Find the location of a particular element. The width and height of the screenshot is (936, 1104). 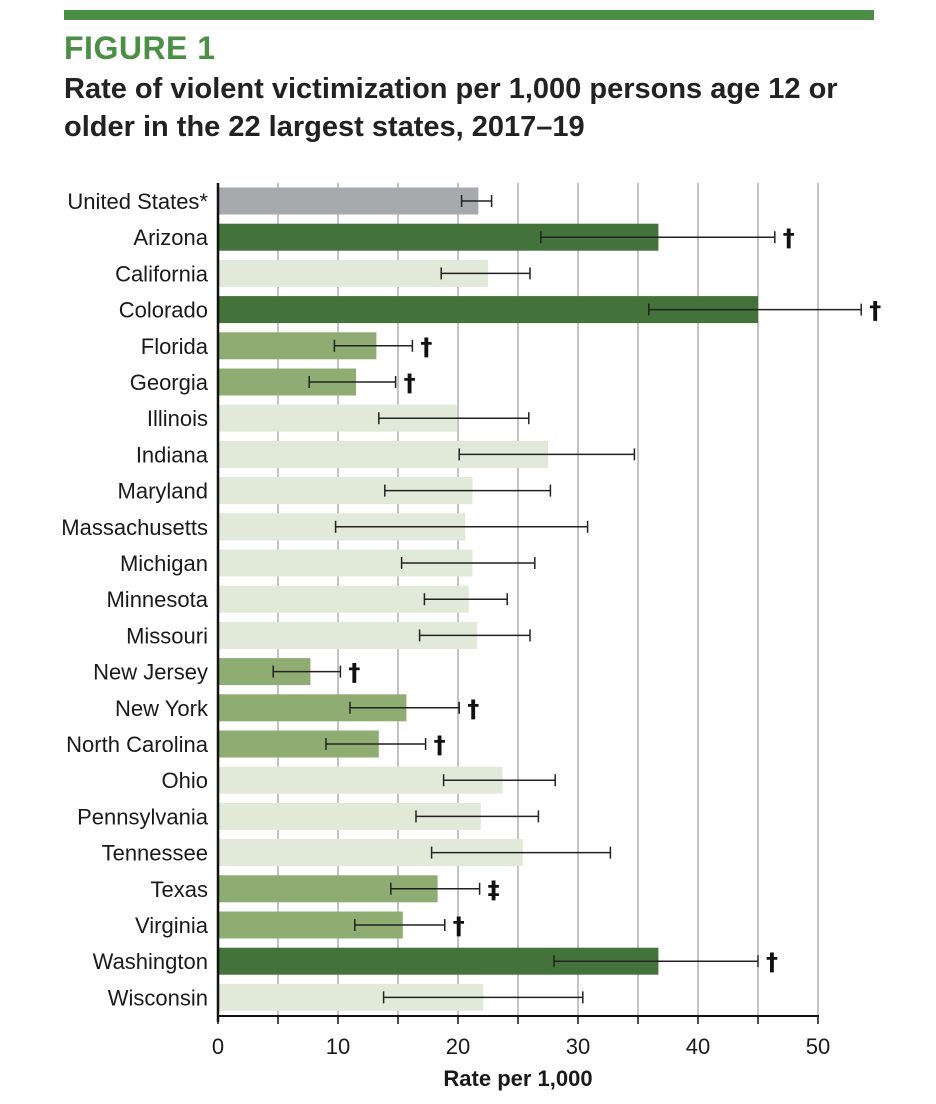

category-label: Ohio is located at coordinates (185, 780).